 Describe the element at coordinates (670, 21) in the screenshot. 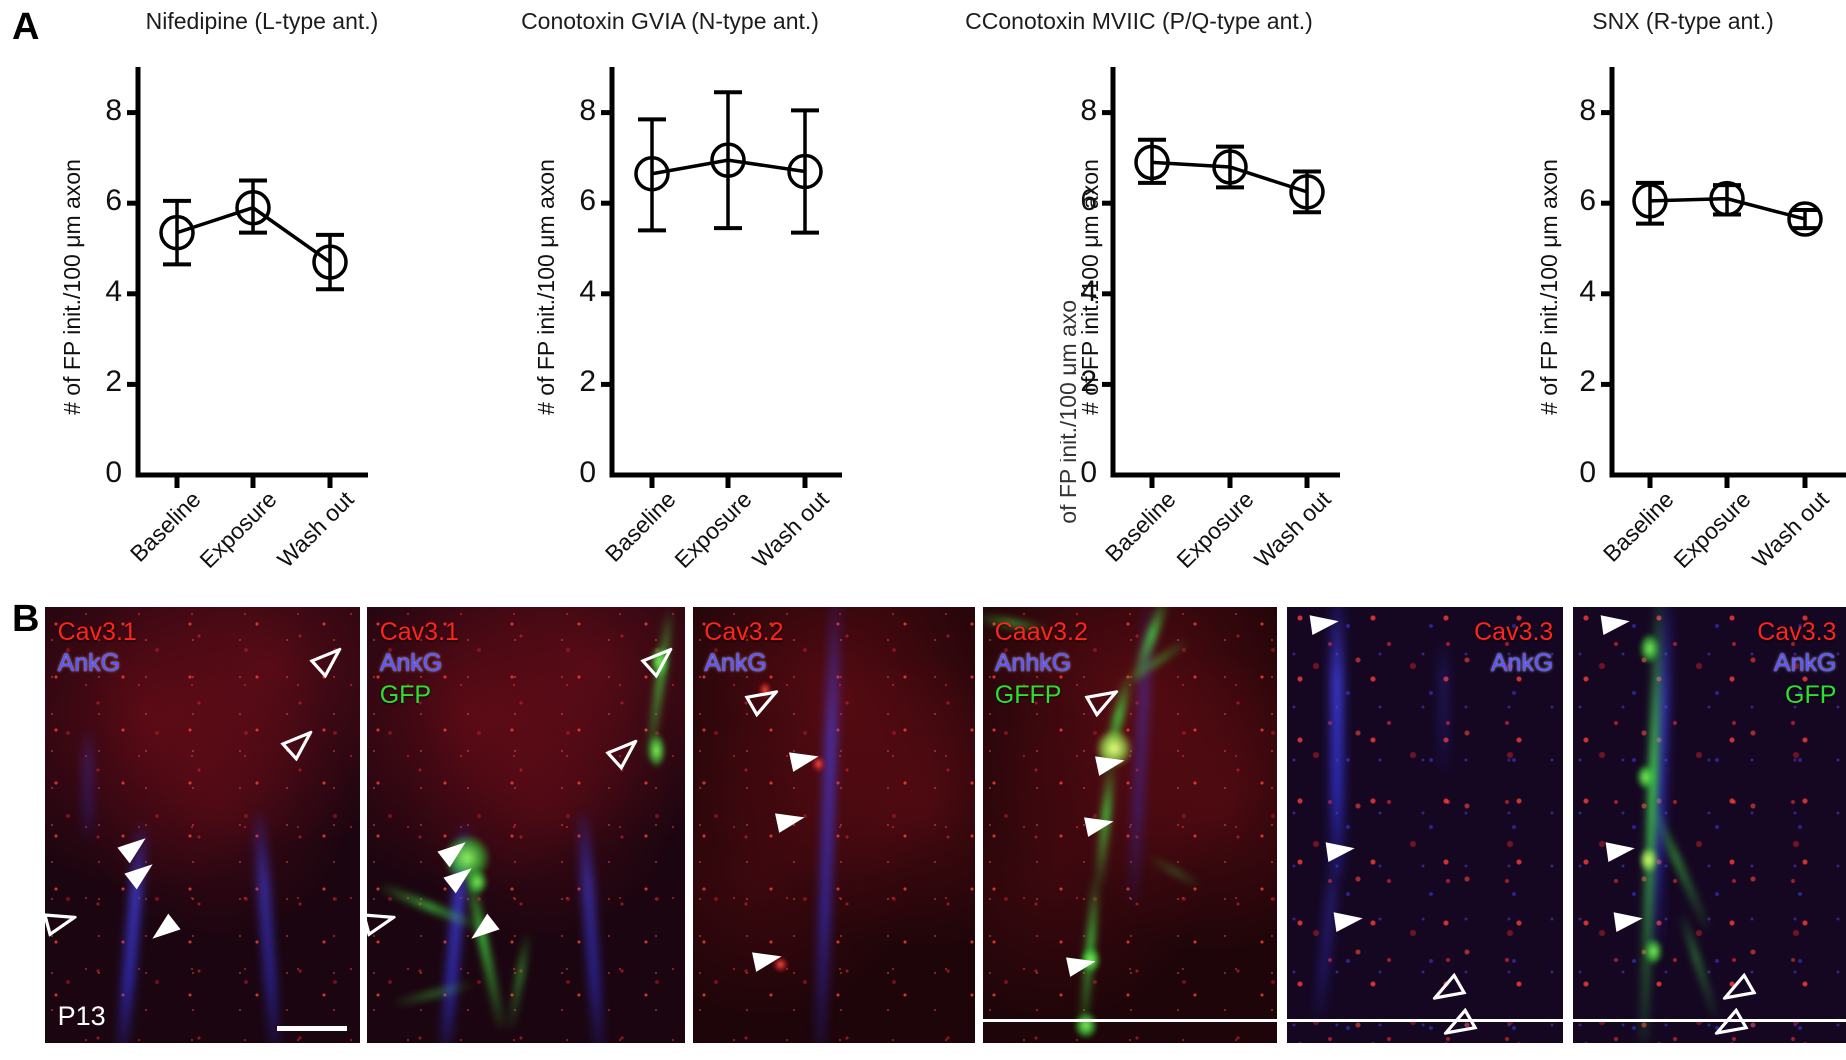

I see `chart-title-conotoxin-gvia: Conotoxin GVIA (N-type ant.)` at that location.